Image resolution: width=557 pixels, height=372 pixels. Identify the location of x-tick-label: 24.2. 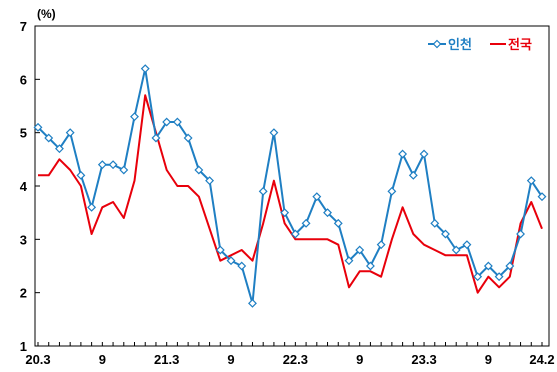
(541, 359).